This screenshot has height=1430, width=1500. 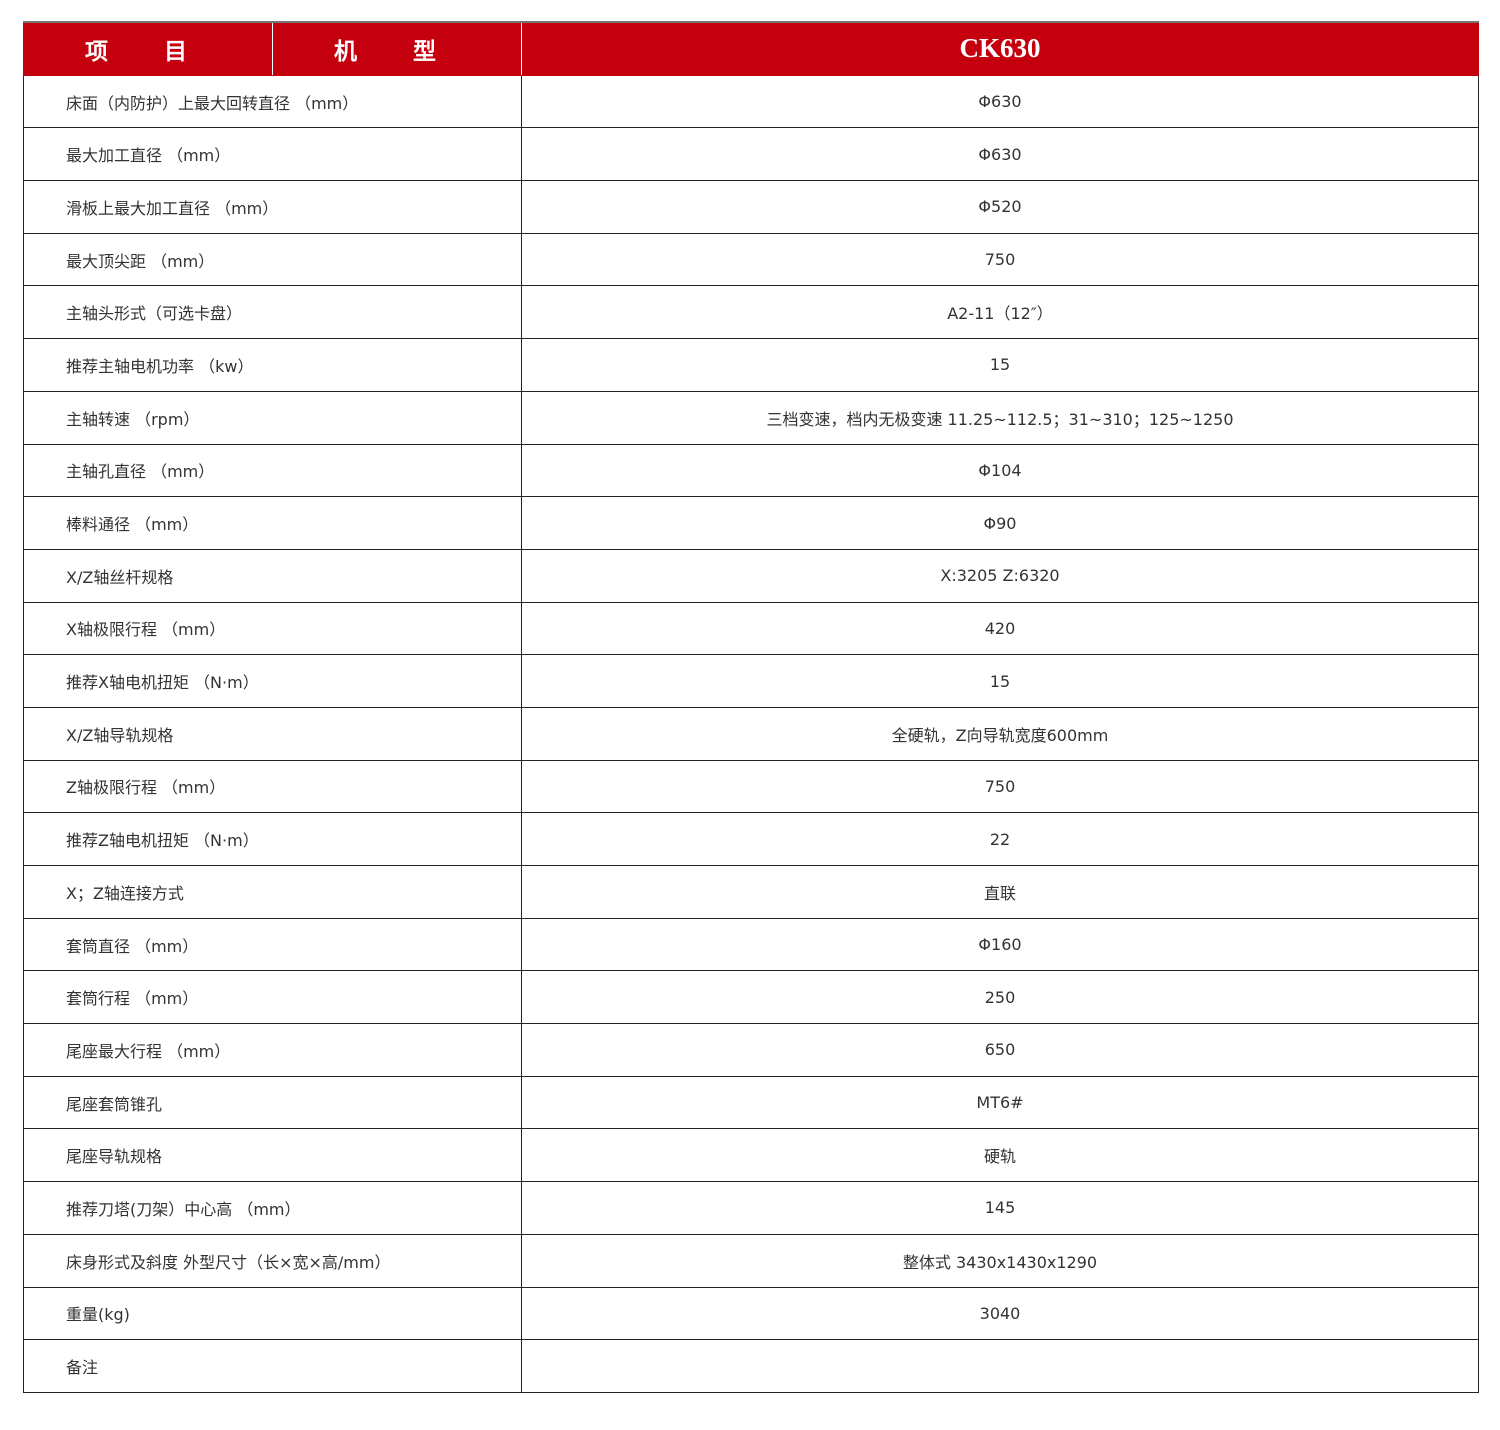 I want to click on table-row: 尾座最大行程 （mm） 650, so click(x=751, y=1050).